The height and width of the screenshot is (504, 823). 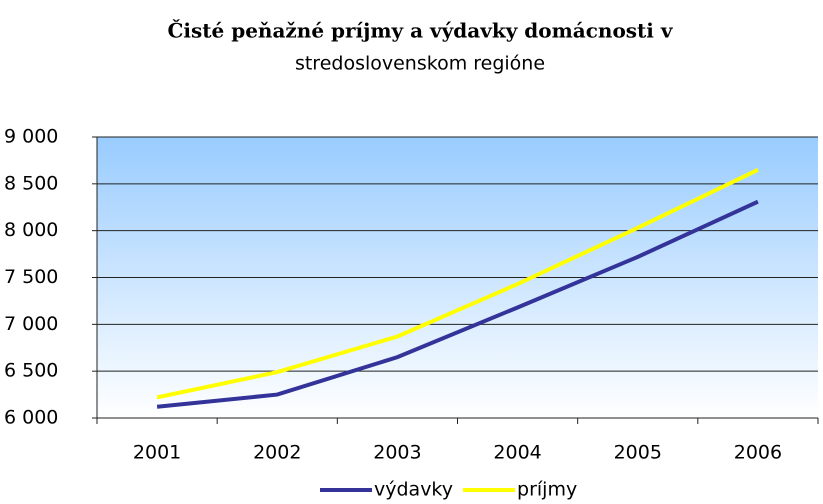 What do you see at coordinates (31, 277) in the screenshot?
I see `y-tick-label: 7 500` at bounding box center [31, 277].